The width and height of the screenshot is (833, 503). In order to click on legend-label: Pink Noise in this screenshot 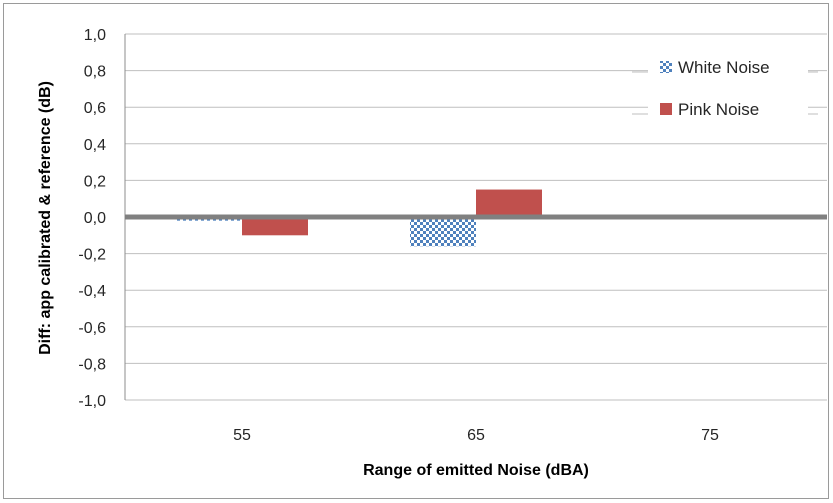, I will do `click(718, 109)`.